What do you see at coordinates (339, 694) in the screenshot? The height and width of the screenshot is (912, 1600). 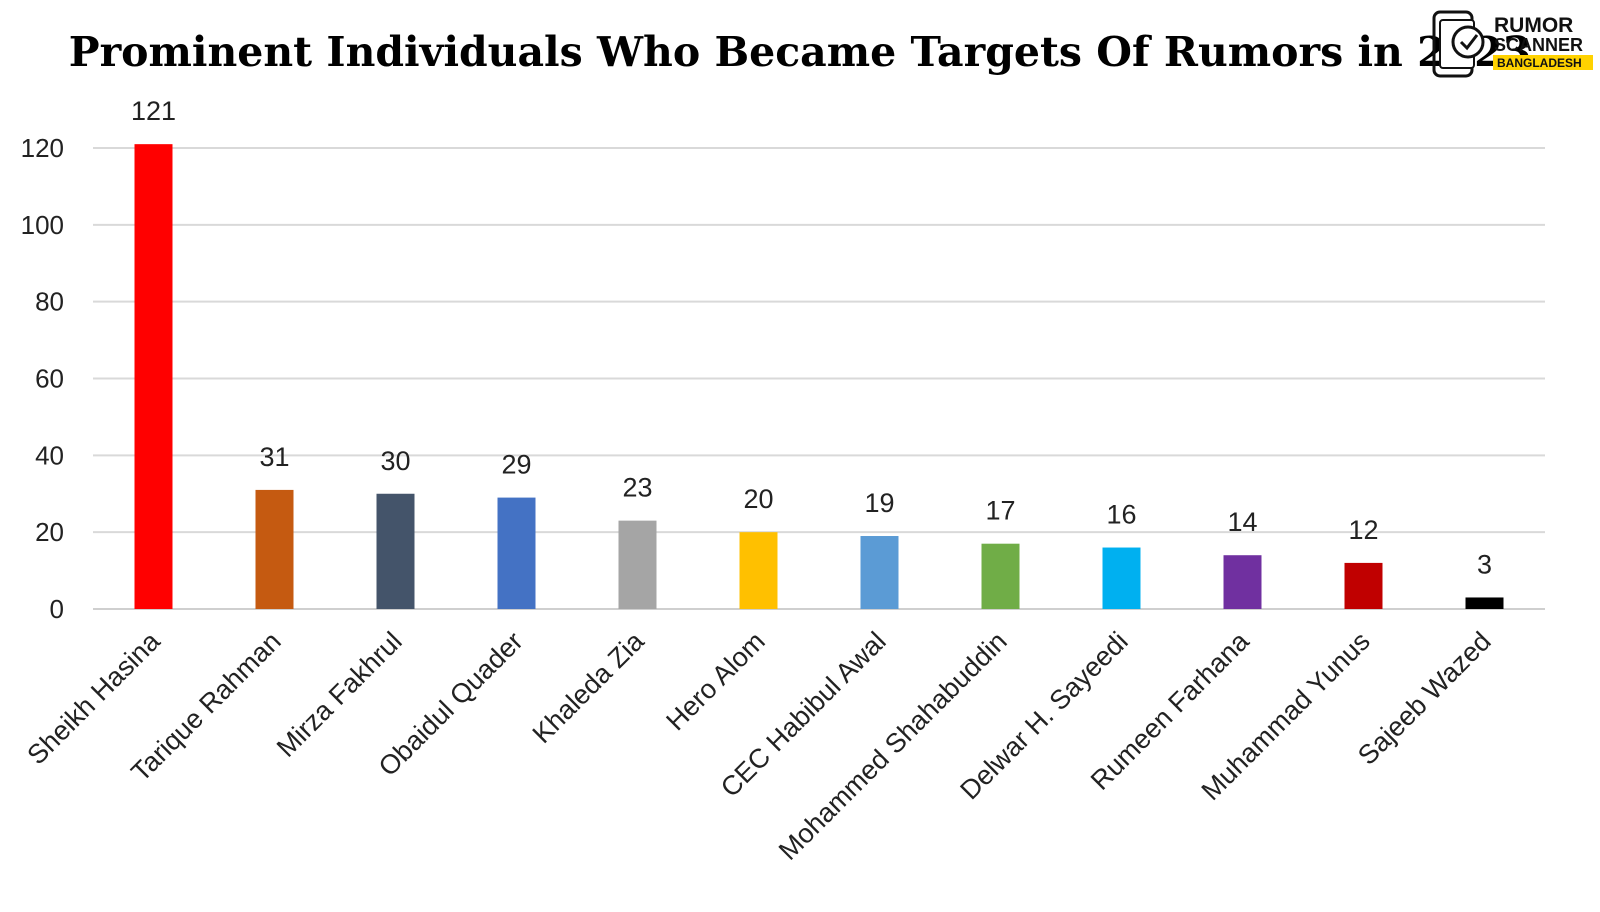 I see `category-label: Mirza Fakhrul` at bounding box center [339, 694].